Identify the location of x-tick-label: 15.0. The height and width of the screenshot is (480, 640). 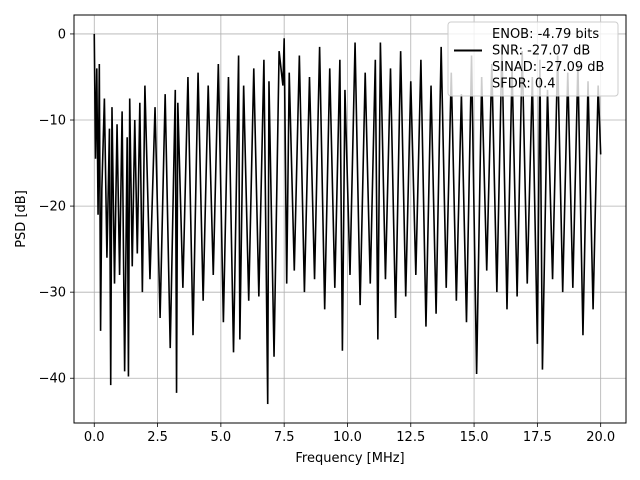
(474, 437).